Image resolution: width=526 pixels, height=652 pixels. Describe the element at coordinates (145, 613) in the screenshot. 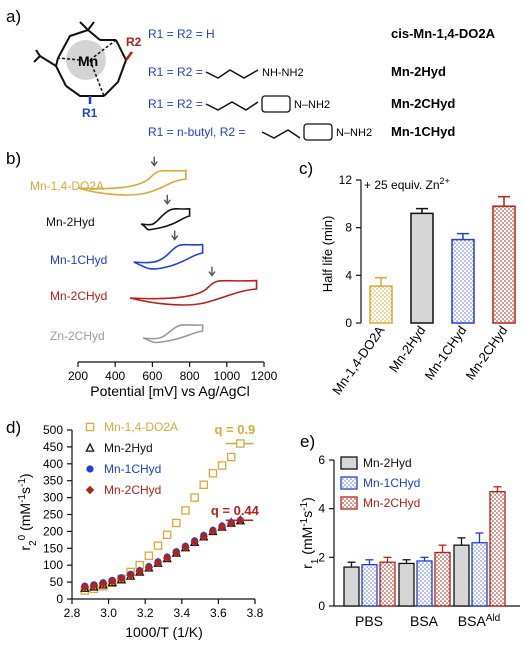

I see `d-x-tick-label: 3.2` at that location.